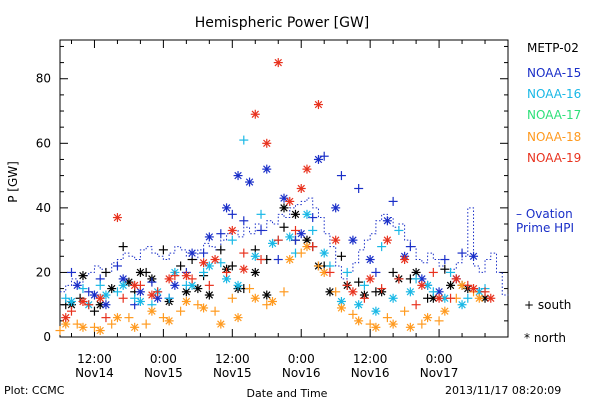  What do you see at coordinates (503, 390) in the screenshot?
I see `plot-timestamp: 2013/11/17 08:20:09` at bounding box center [503, 390].